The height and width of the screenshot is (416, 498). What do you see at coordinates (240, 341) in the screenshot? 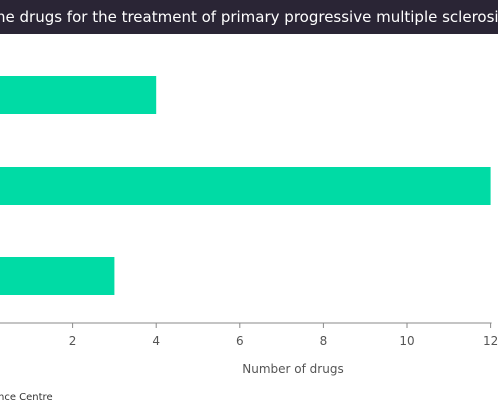
I see `x-tick-label: 6` at bounding box center [240, 341].